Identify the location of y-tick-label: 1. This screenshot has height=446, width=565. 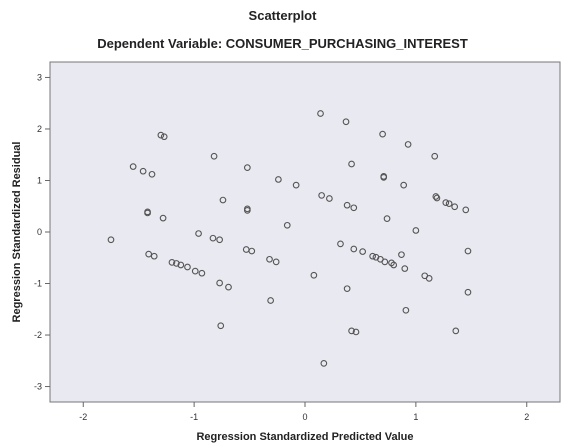
(39, 180).